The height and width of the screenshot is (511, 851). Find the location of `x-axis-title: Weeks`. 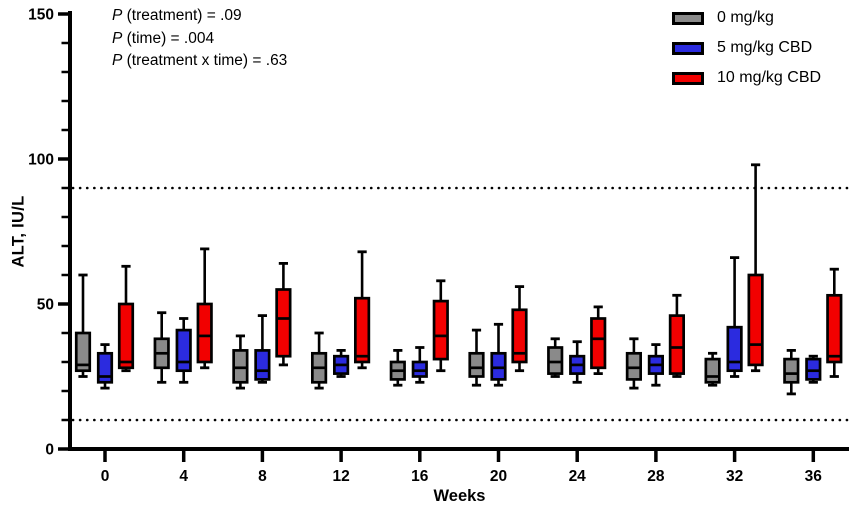

x-axis-title: Weeks is located at coordinates (459, 496).